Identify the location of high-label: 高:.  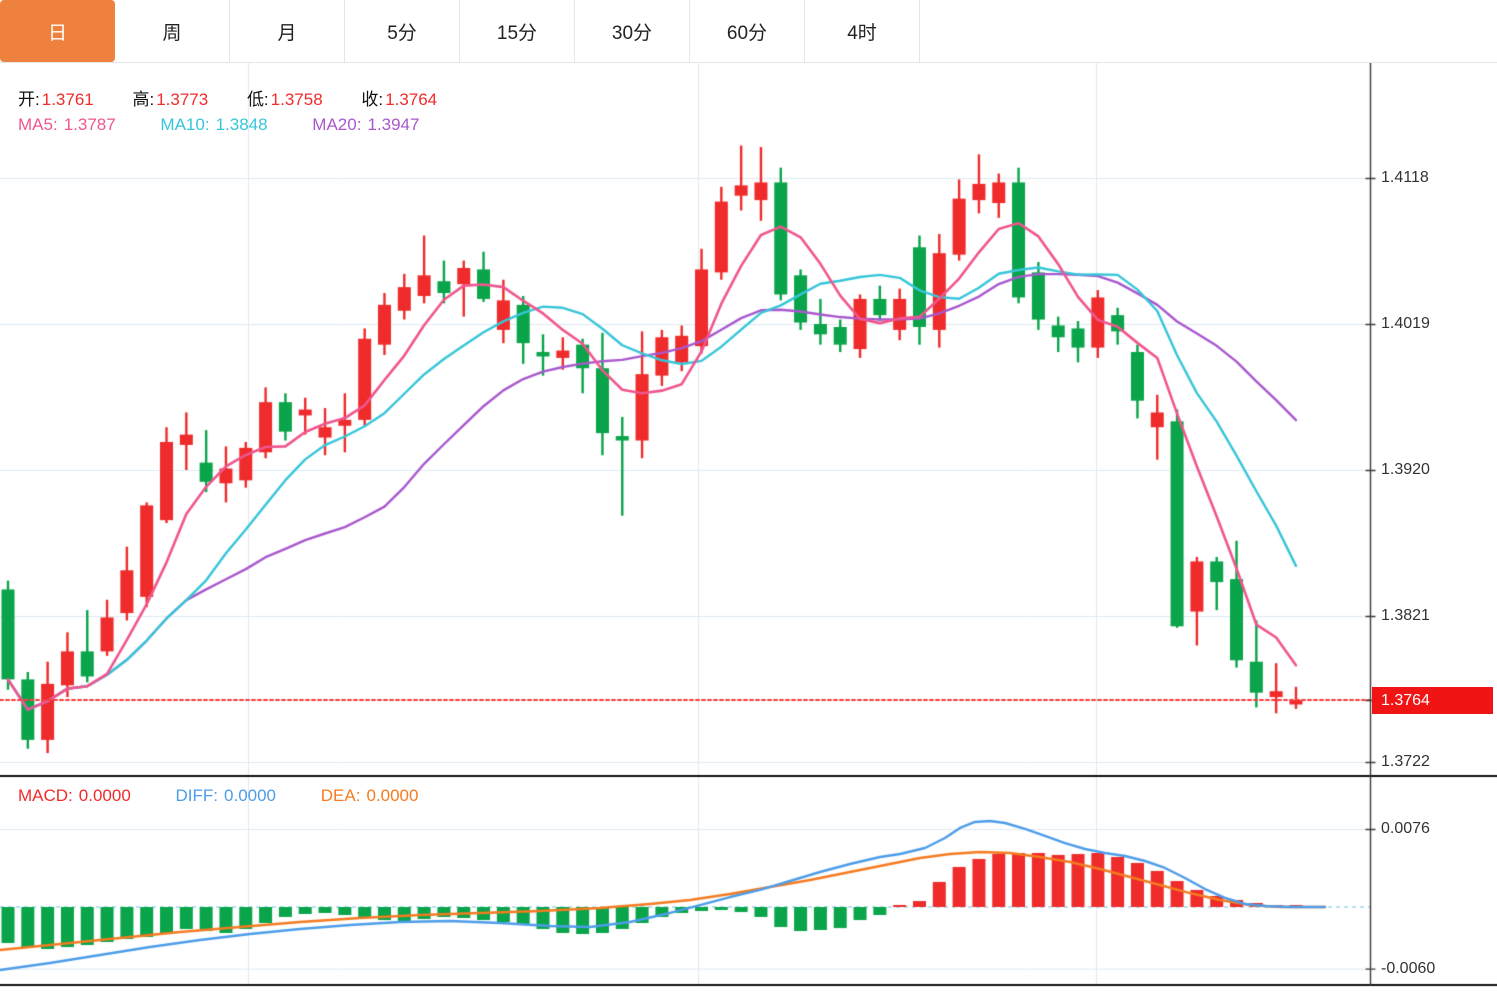
(143, 99).